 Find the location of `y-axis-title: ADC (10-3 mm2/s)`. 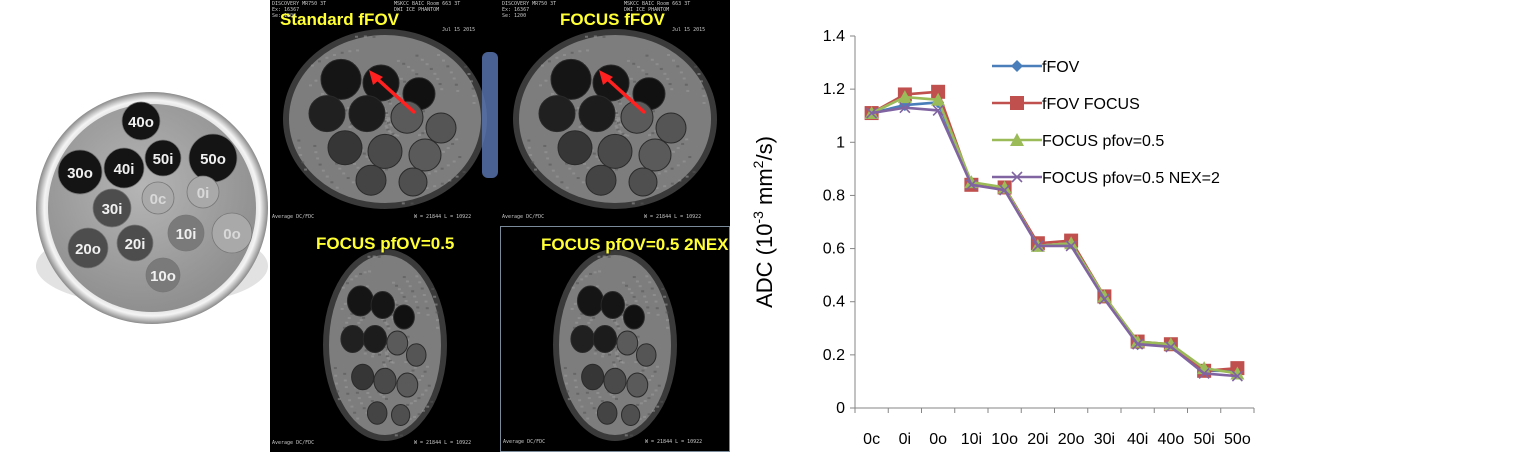

y-axis-title: ADC (10-3 mm2/s) is located at coordinates (763, 222).